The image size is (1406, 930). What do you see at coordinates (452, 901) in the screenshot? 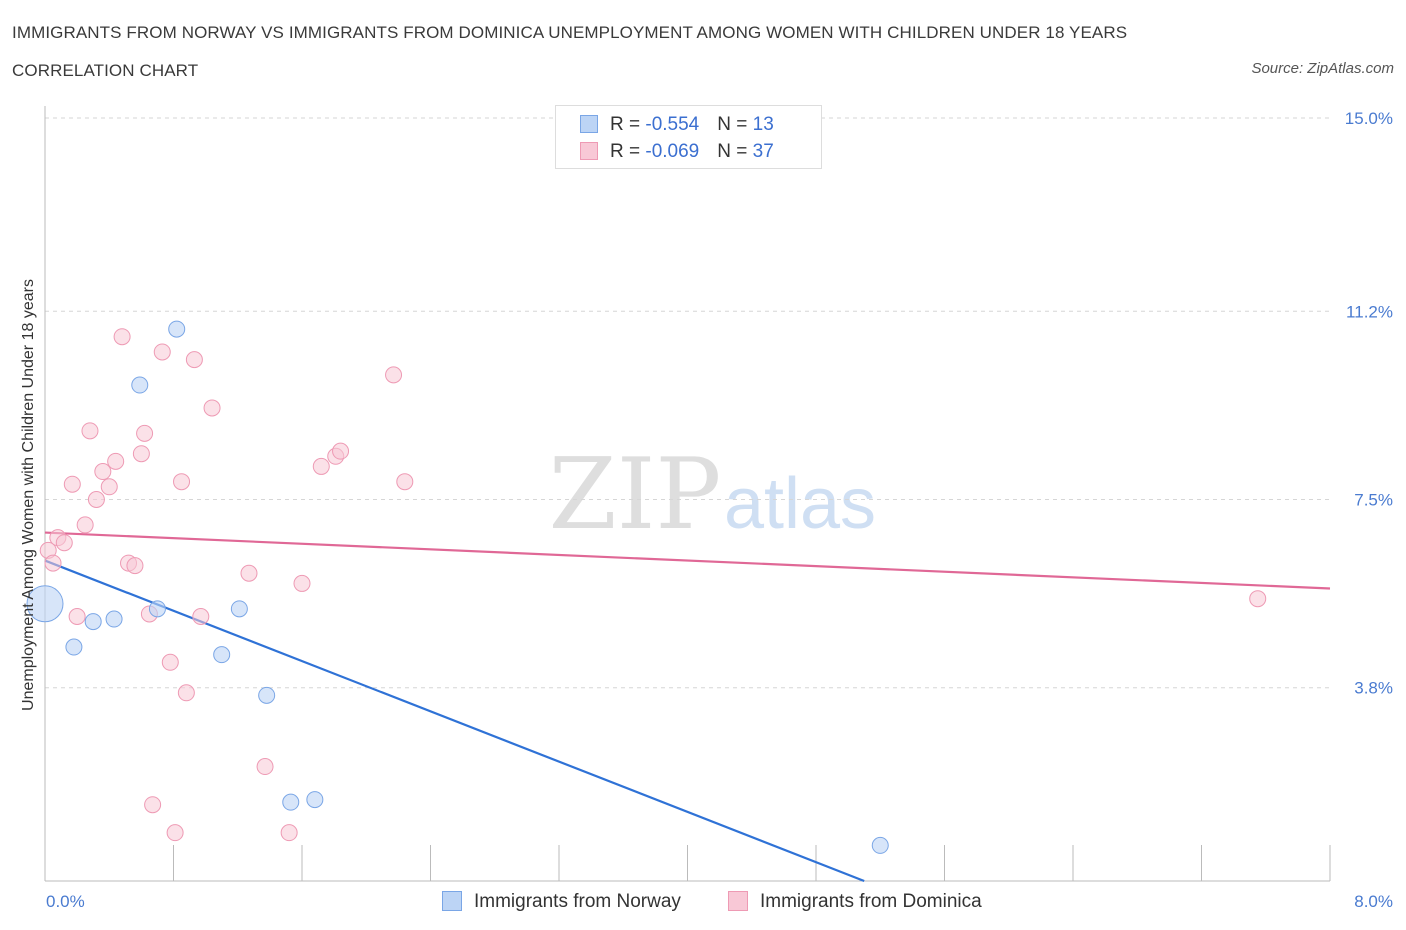
I see `bottom-legend-swatch-norway` at bounding box center [452, 901].